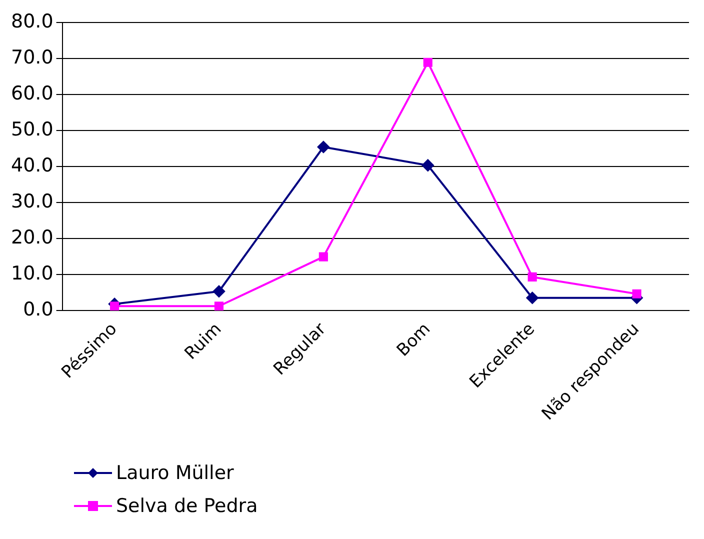  Describe the element at coordinates (32, 93) in the screenshot. I see `y-tick-label: 60.0` at that location.